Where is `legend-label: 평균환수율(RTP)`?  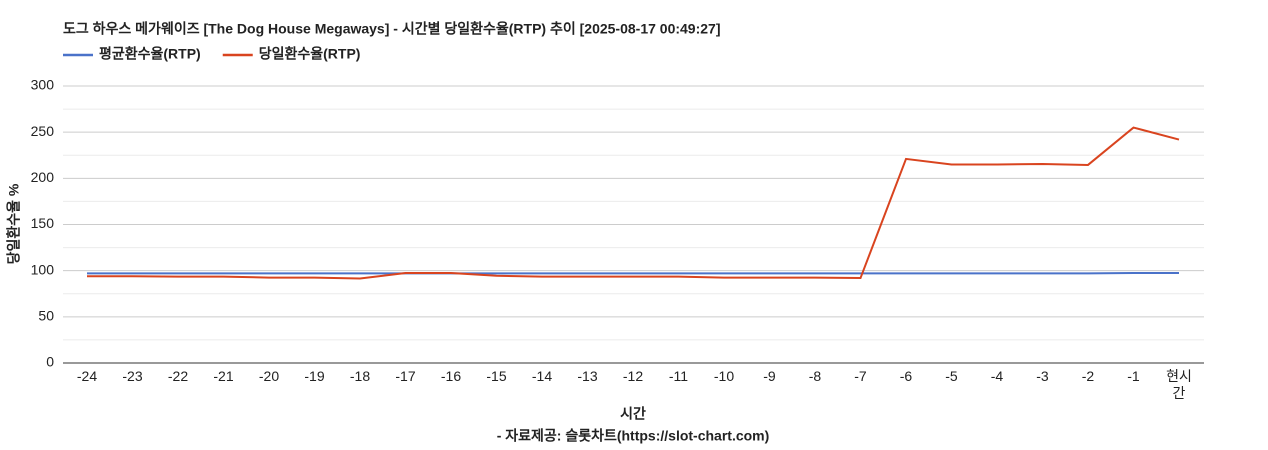
legend-label: 평균환수율(RTP) is located at coordinates (150, 54).